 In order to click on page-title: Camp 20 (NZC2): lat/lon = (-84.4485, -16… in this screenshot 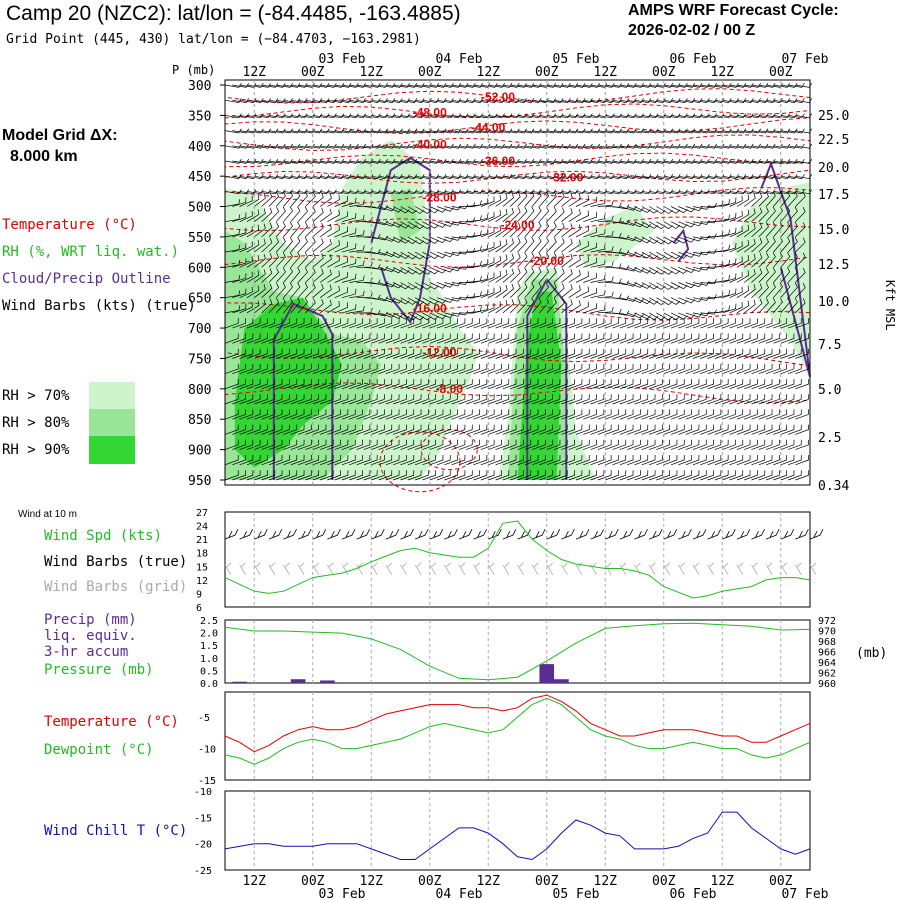, I will do `click(233, 13)`.